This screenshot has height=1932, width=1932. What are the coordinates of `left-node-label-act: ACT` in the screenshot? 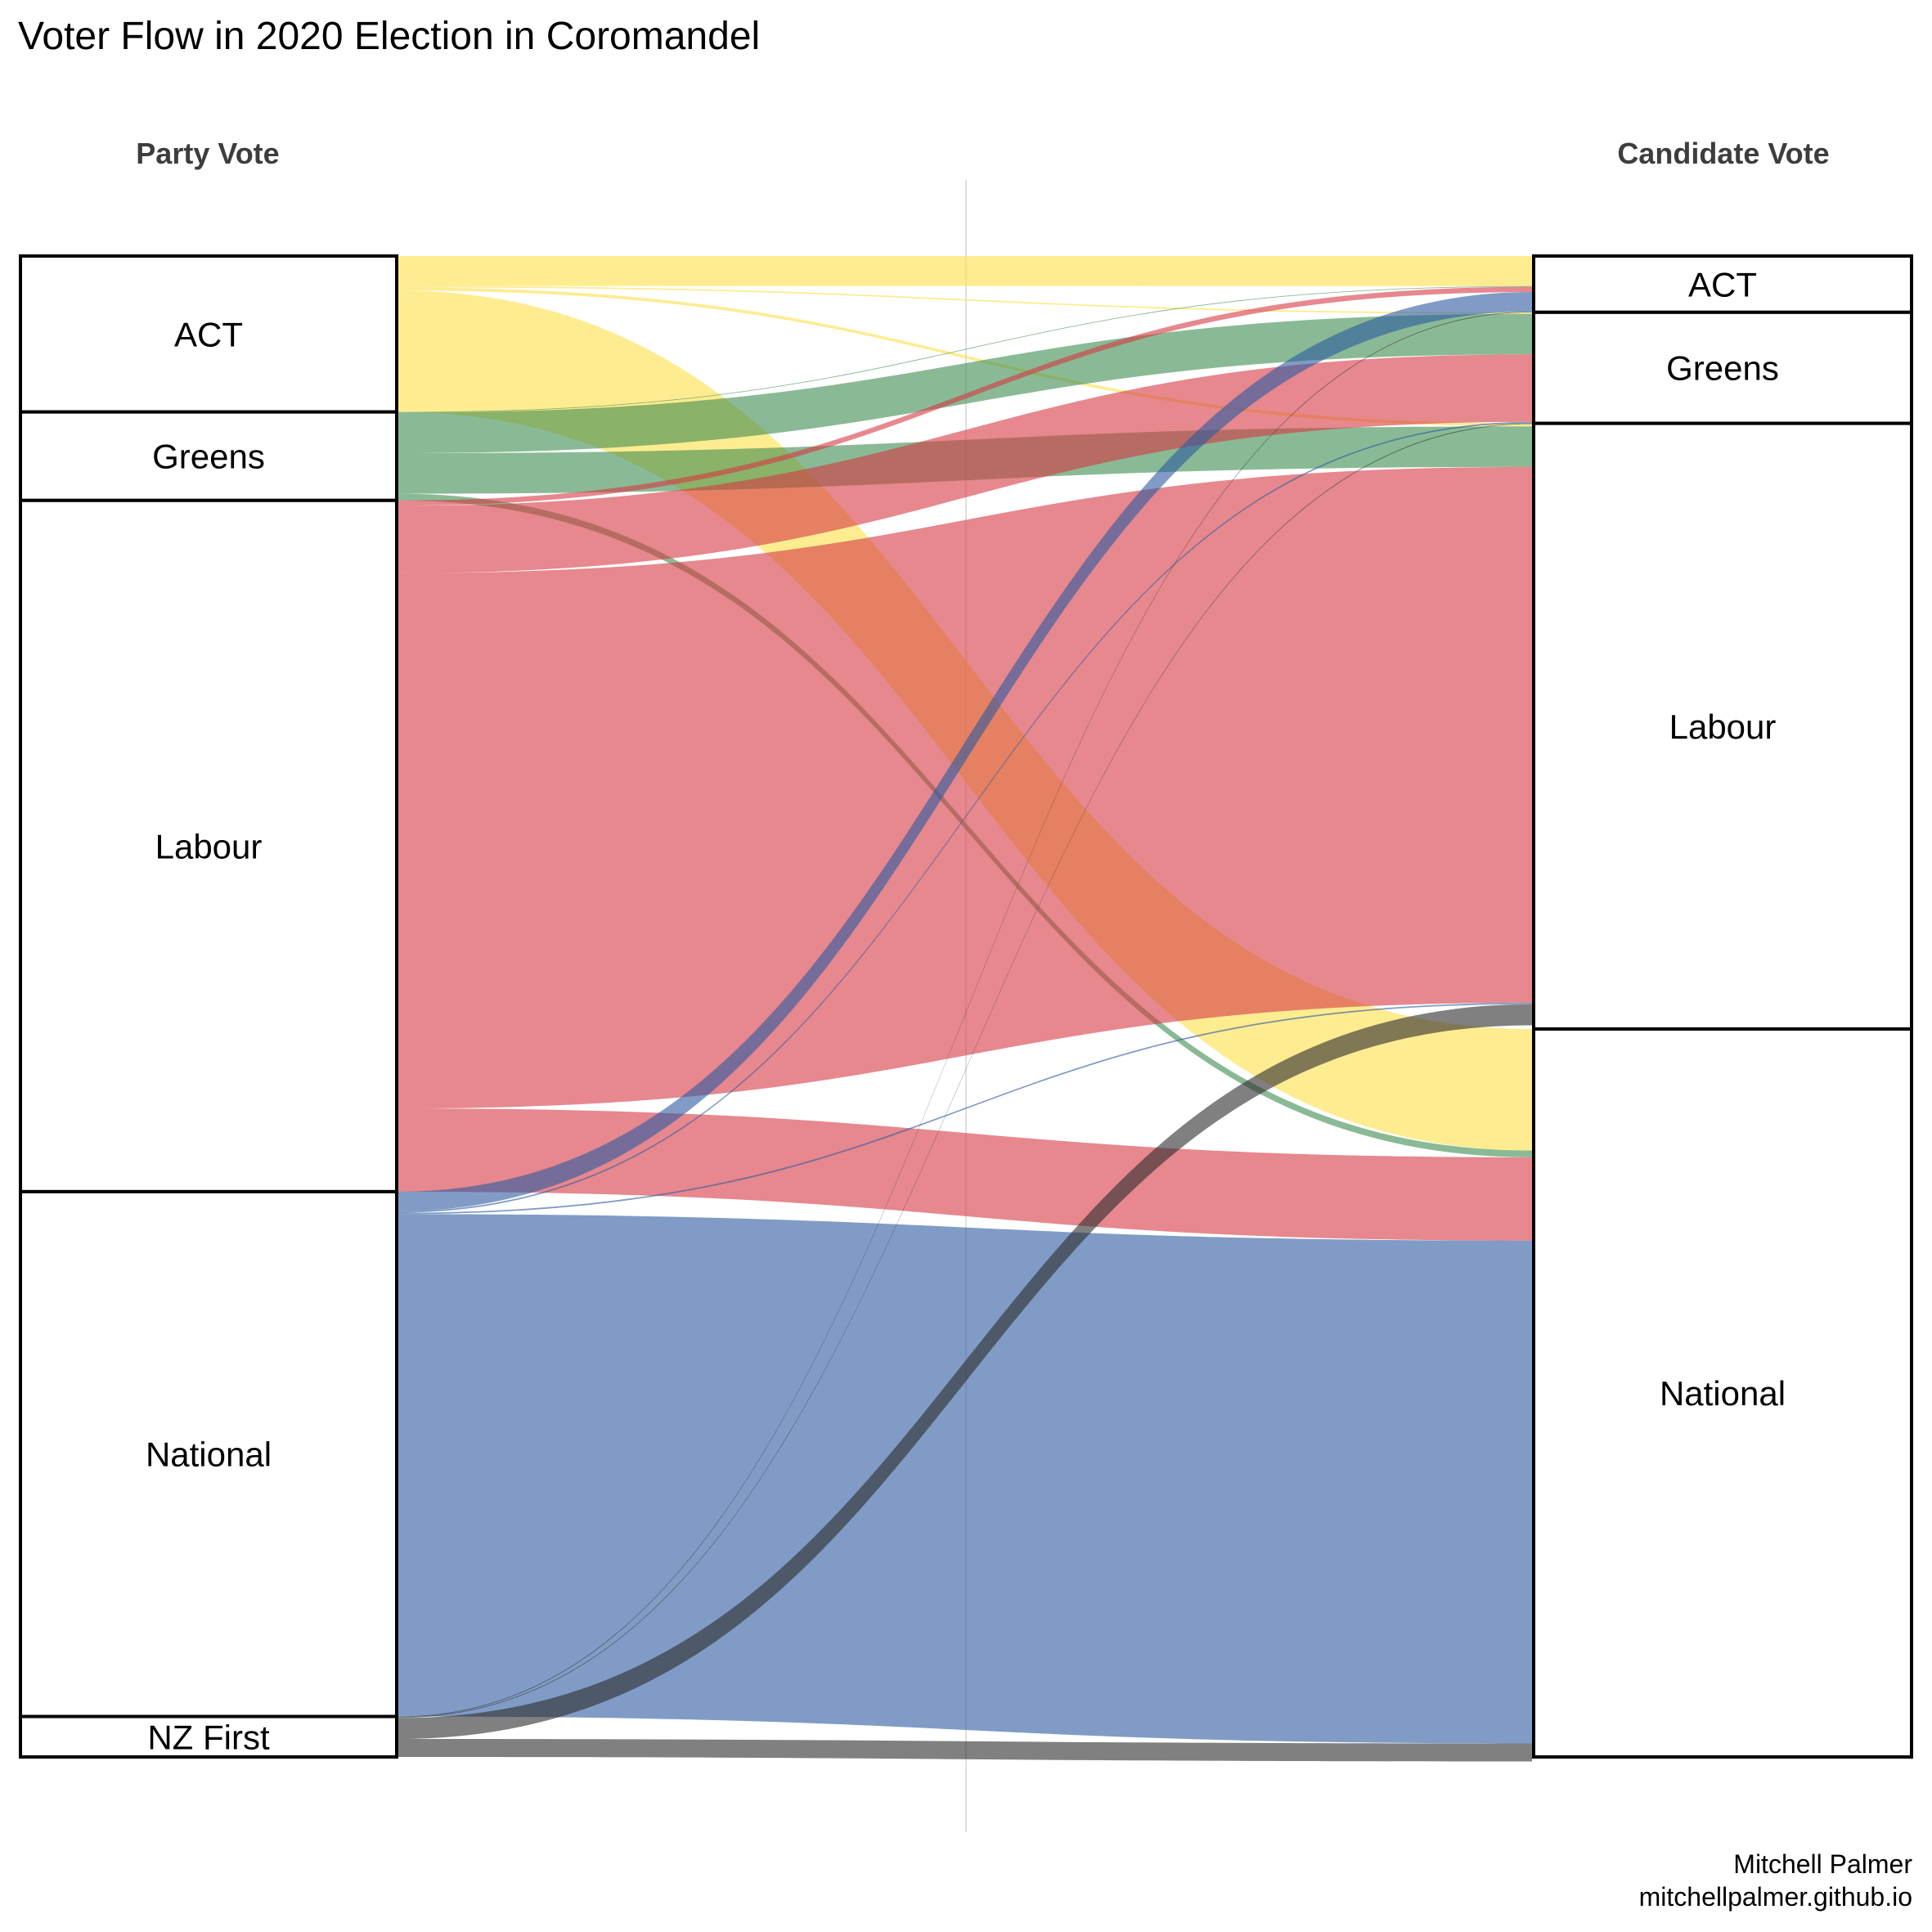 It's located at (209, 334).